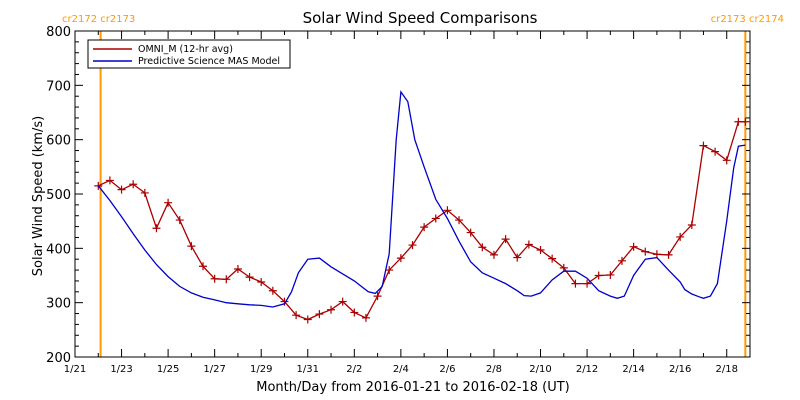  Describe the element at coordinates (98, 19) in the screenshot. I see `carrington-marker-label: cr2172 cr2173` at that location.